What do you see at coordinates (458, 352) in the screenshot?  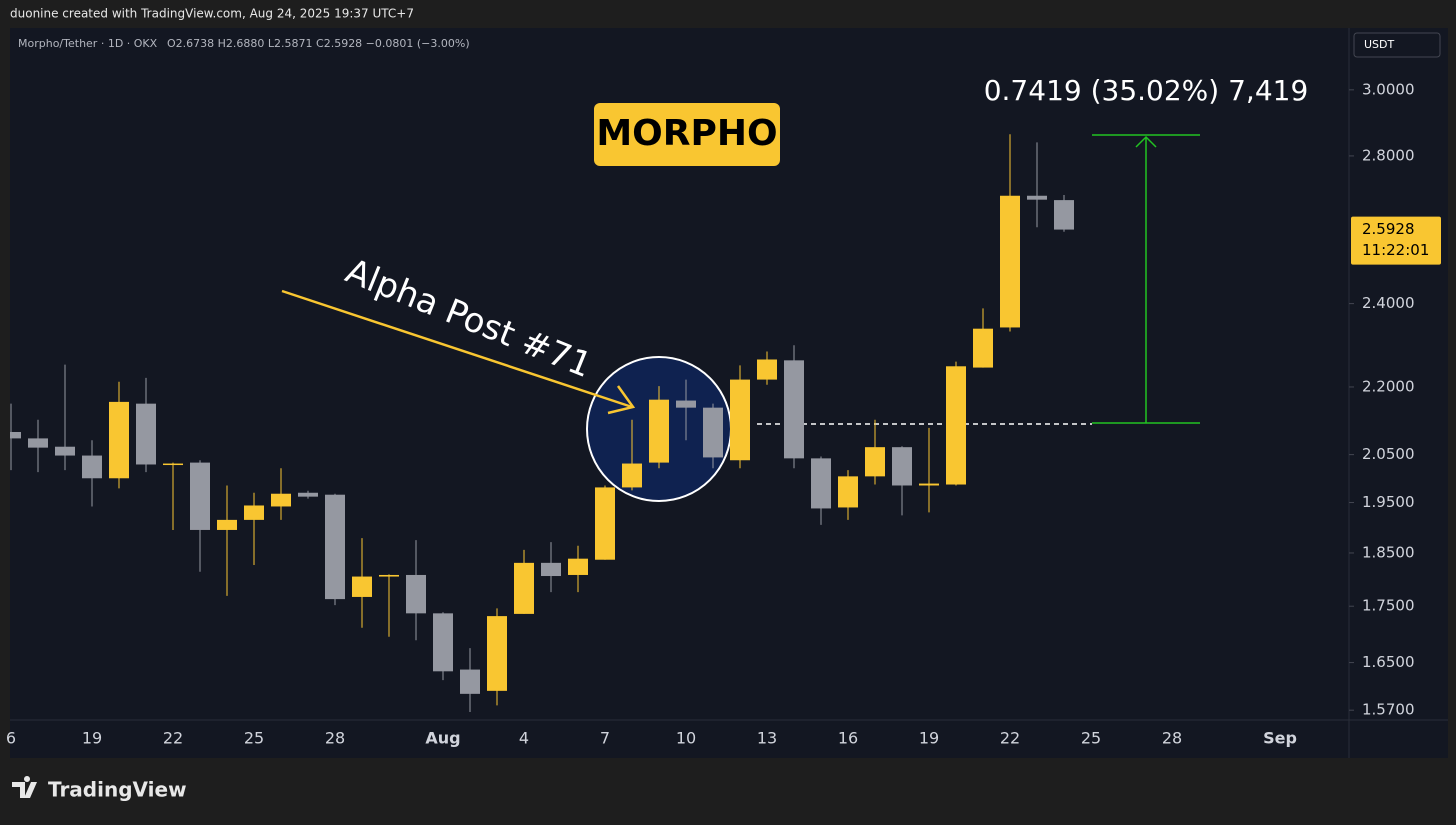 I see `arrow` at bounding box center [458, 352].